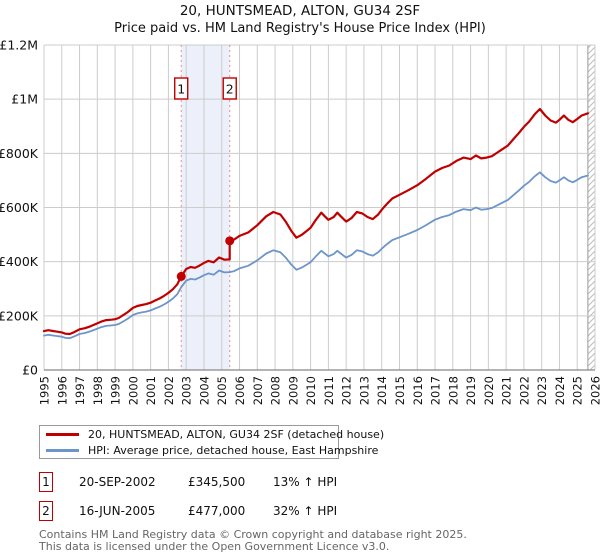 This screenshot has height=560, width=600. What do you see at coordinates (560, 390) in the screenshot?
I see `svg-text: 2024` at bounding box center [560, 390].